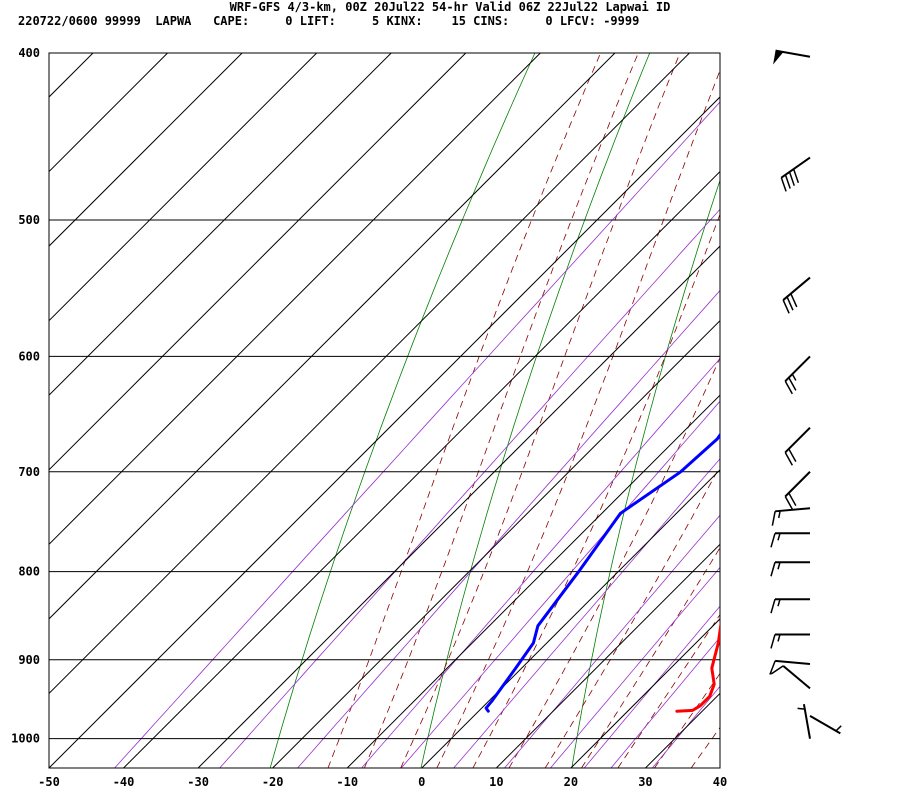  Describe the element at coordinates (29, 660) in the screenshot. I see `y-tick-label: 900` at that location.